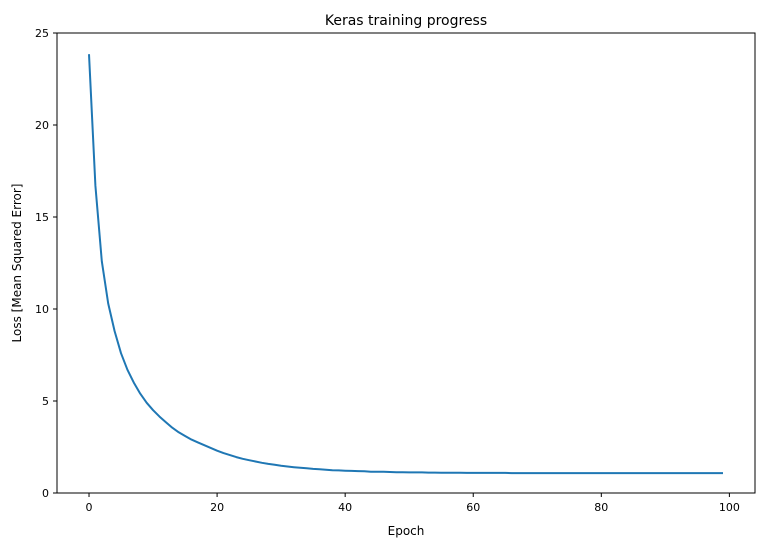 Image resolution: width=764 pixels, height=551 pixels. Describe the element at coordinates (42, 217) in the screenshot. I see `y-tick-label: 15` at that location.